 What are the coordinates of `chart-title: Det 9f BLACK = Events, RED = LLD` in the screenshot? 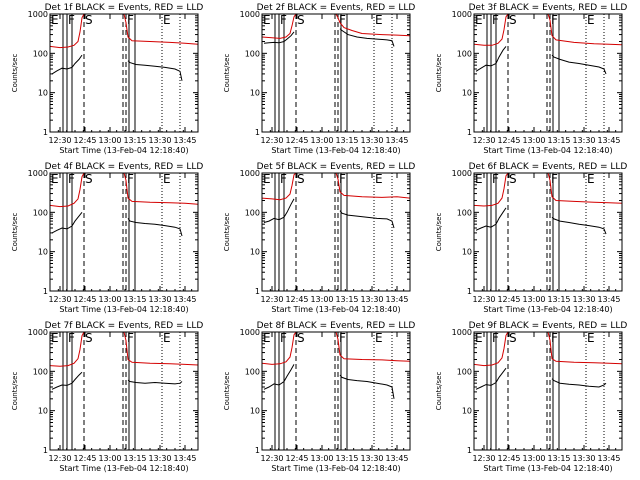 It's located at (548, 326).